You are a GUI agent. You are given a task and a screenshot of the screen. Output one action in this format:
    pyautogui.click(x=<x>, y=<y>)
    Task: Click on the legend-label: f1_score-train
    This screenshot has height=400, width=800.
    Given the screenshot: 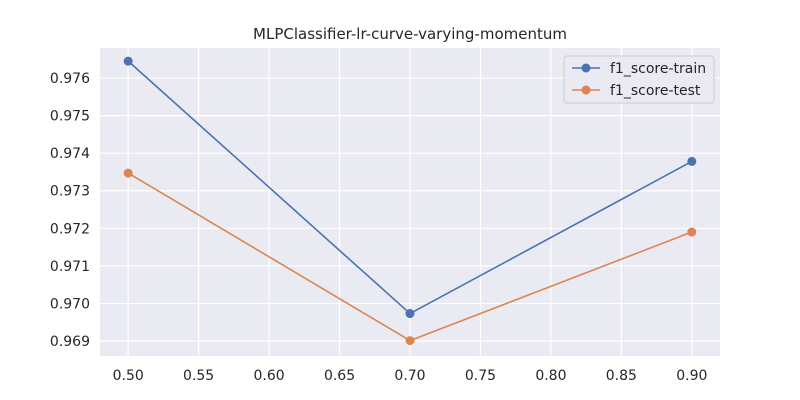 What is the action you would take?
    pyautogui.click(x=658, y=69)
    